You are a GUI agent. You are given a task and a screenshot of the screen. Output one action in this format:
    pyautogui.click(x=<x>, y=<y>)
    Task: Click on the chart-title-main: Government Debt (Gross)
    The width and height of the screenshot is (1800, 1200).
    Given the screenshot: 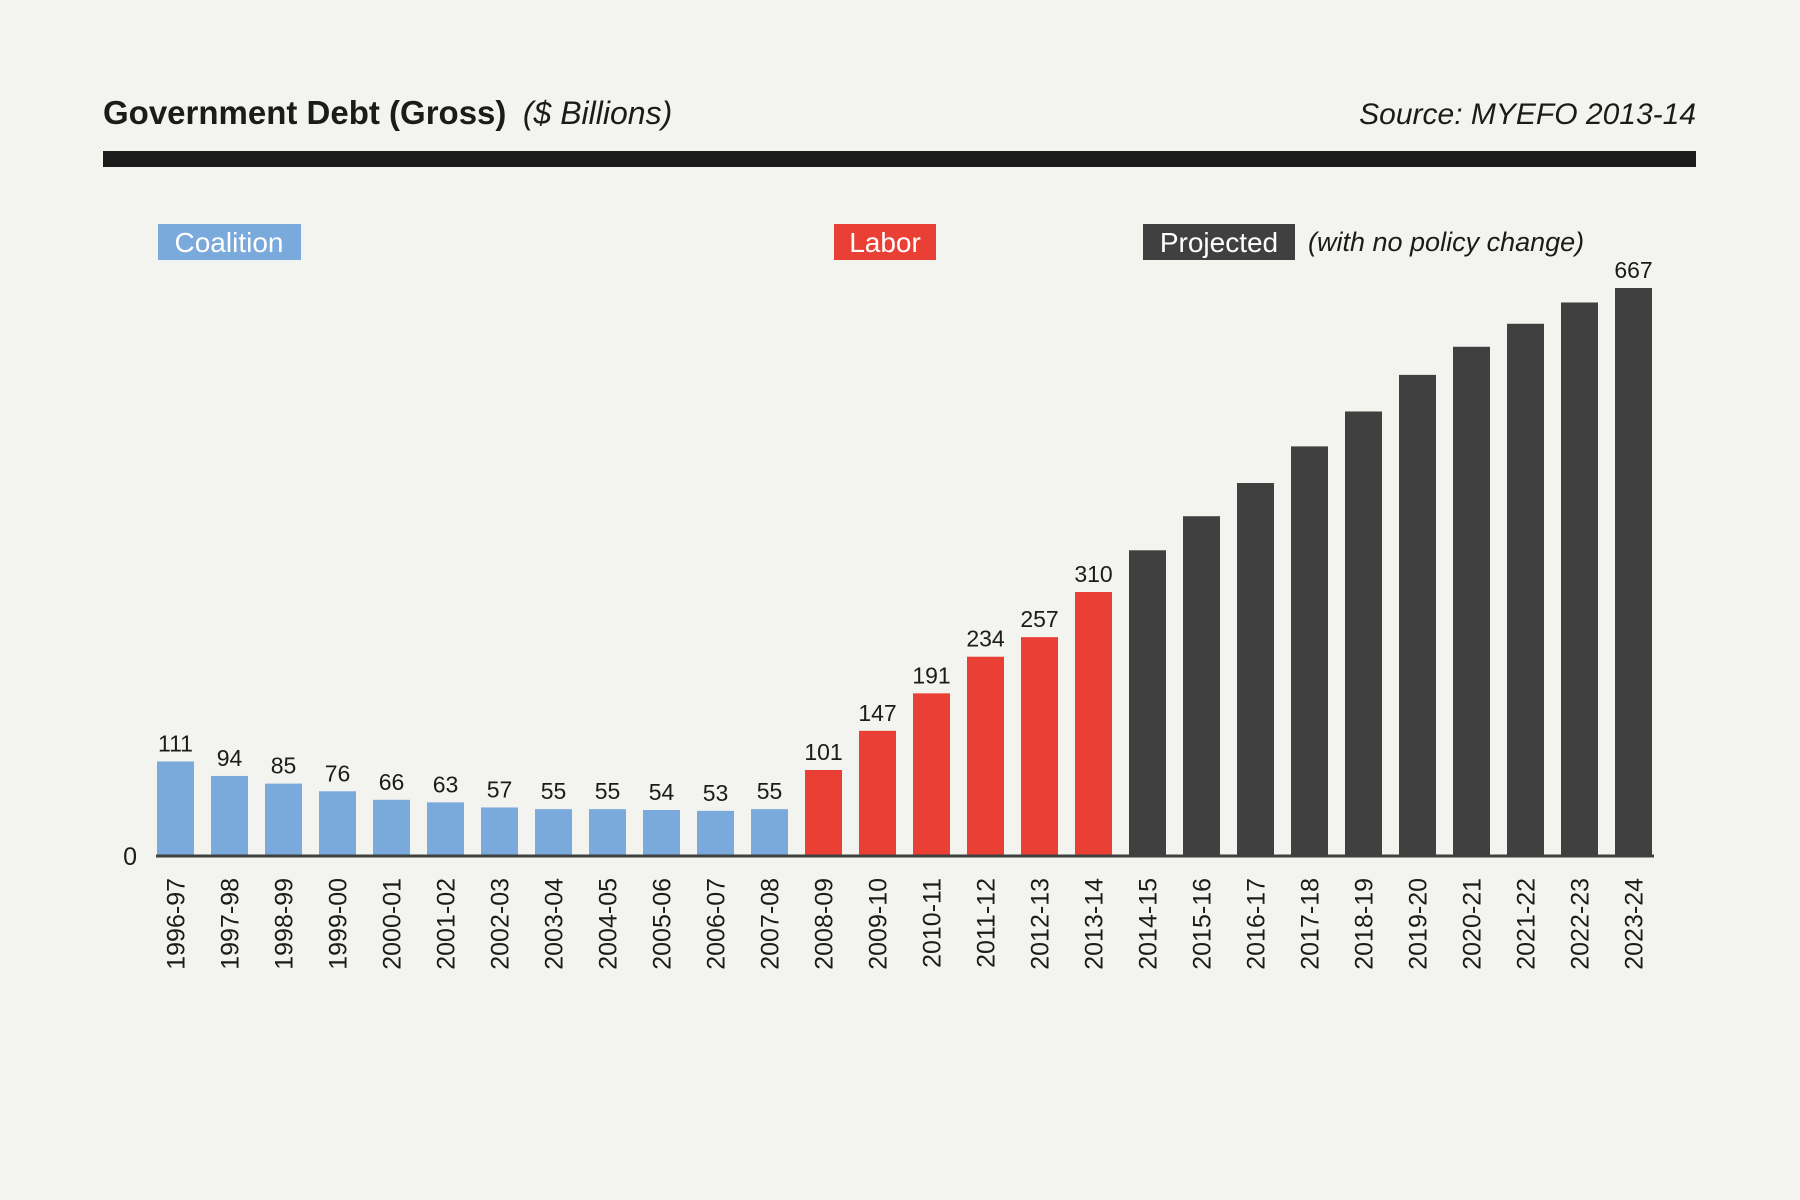 What is the action you would take?
    pyautogui.click(x=304, y=112)
    